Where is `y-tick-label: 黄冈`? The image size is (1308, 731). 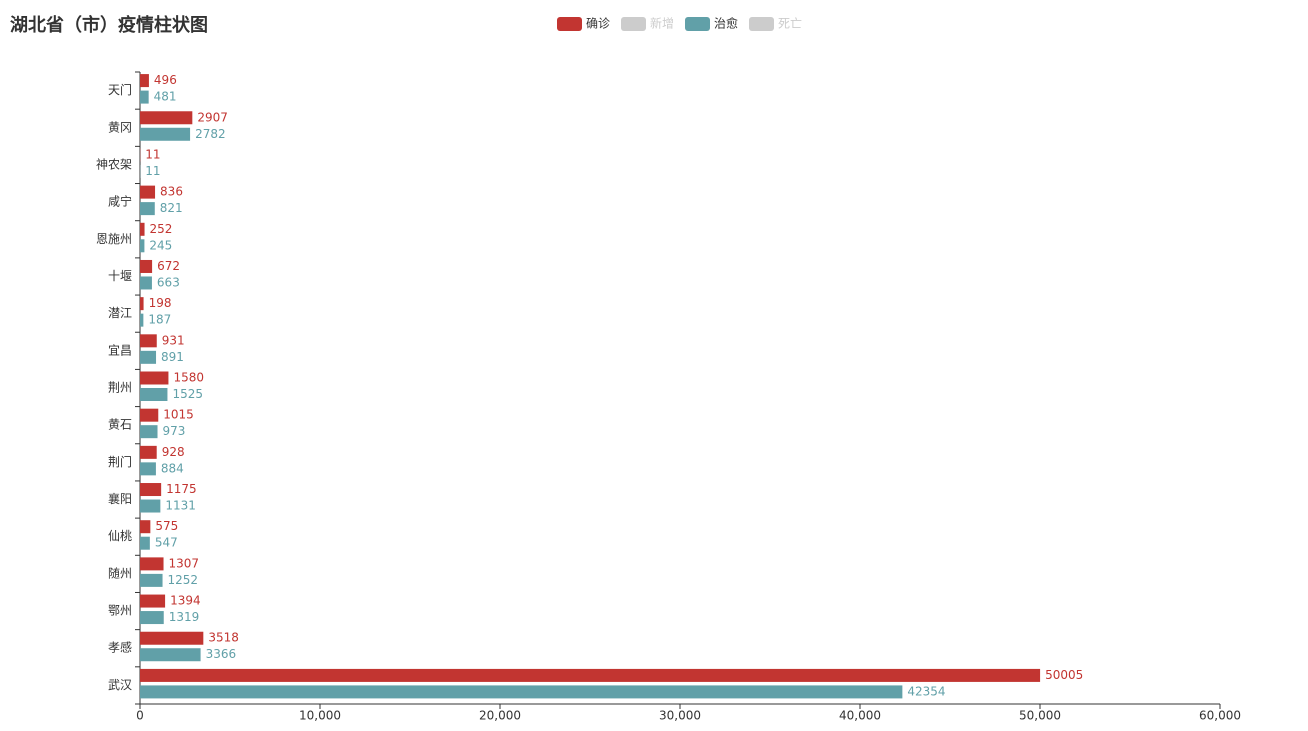
y-tick-label: 黄冈 is located at coordinates (120, 127).